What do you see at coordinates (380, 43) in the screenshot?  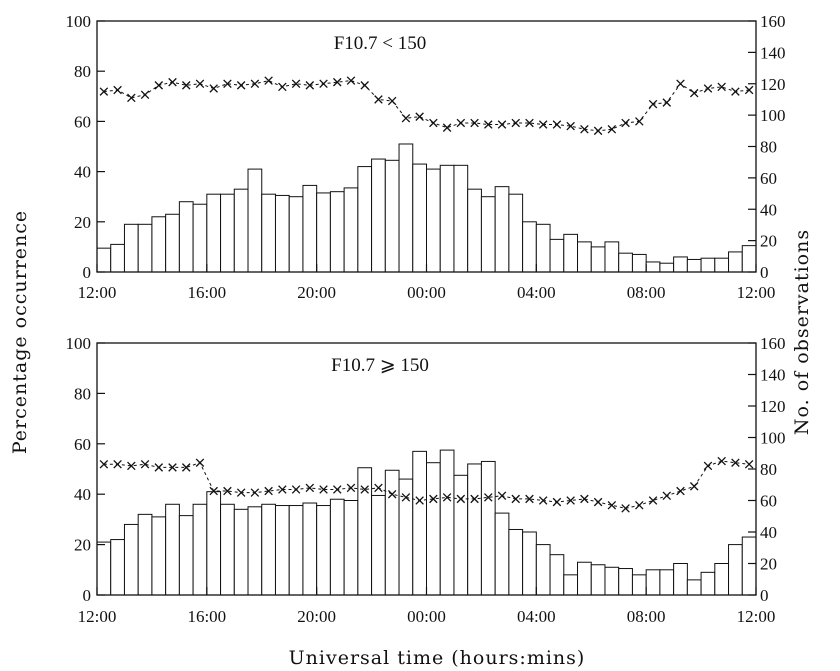 I see `panel-title: F10.7 < 150` at bounding box center [380, 43].